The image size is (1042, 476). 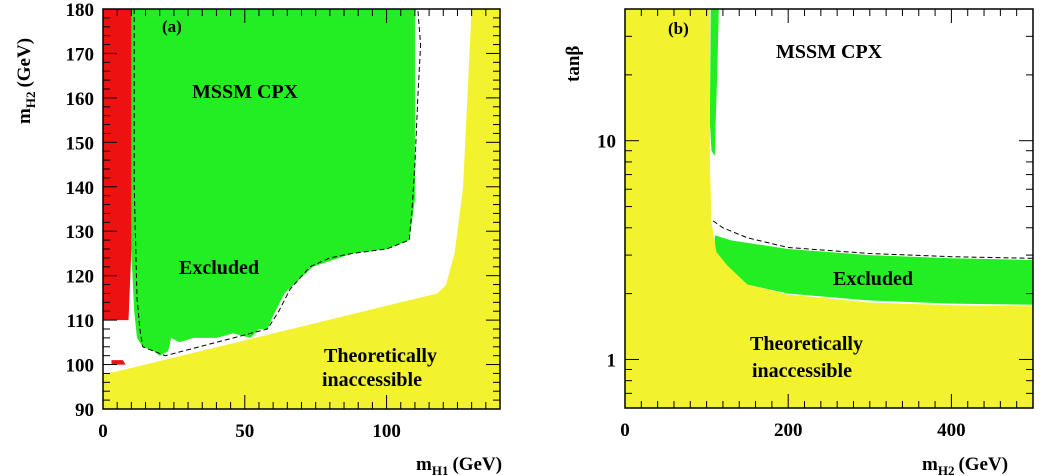 I want to click on panel-a-excluded-label: Excluded, so click(x=219, y=268).